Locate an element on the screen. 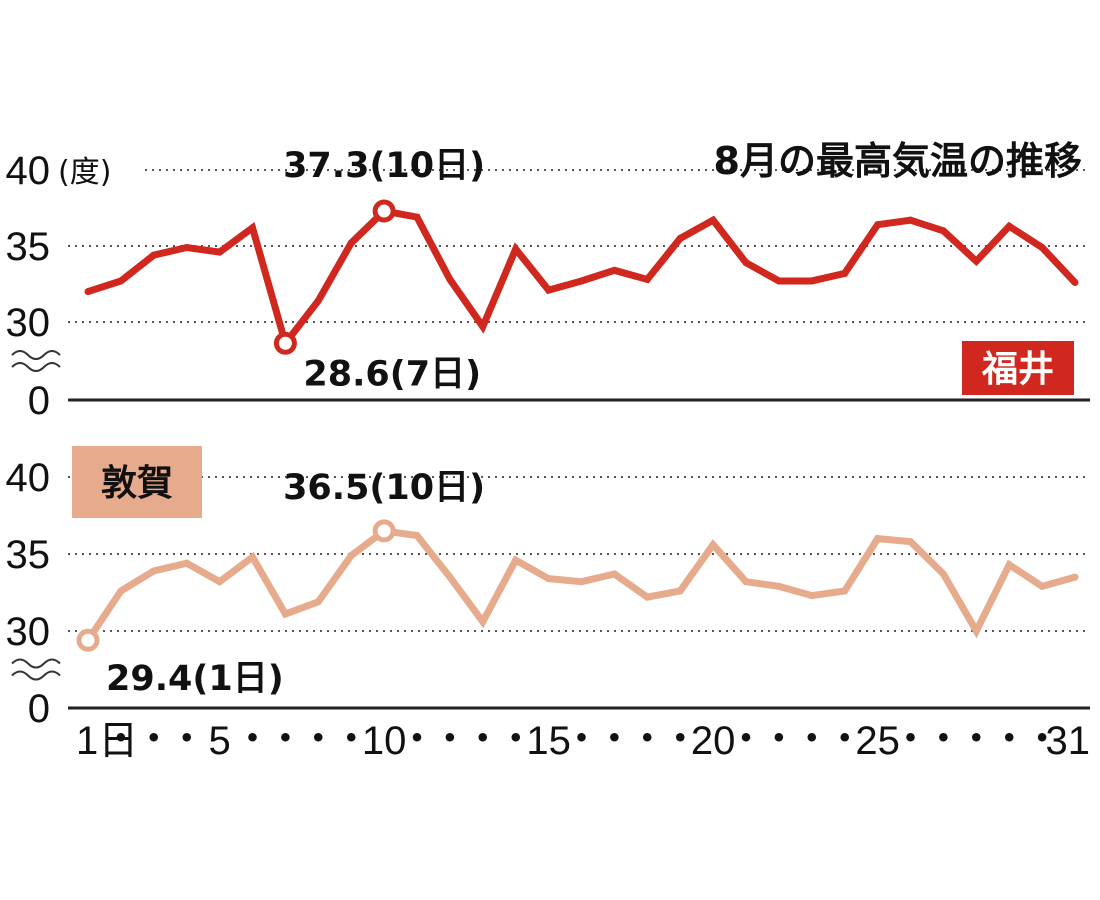 Image resolution: width=1100 pixels, height=900 pixels. series-line-fukui is located at coordinates (582, 279).